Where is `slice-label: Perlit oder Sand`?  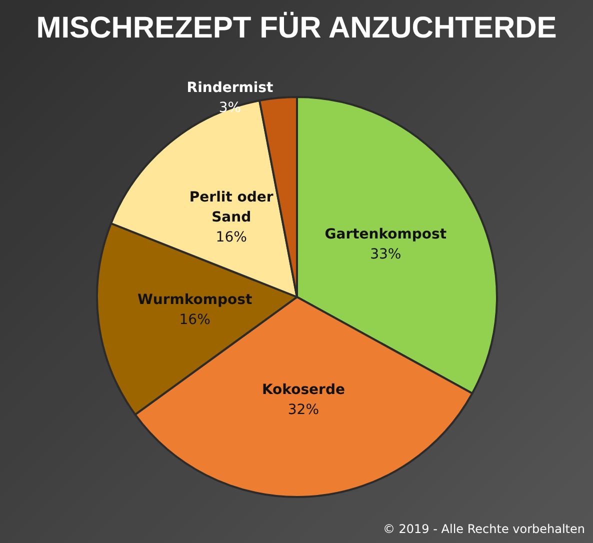 slice-label: Perlit oder Sand is located at coordinates (231, 208).